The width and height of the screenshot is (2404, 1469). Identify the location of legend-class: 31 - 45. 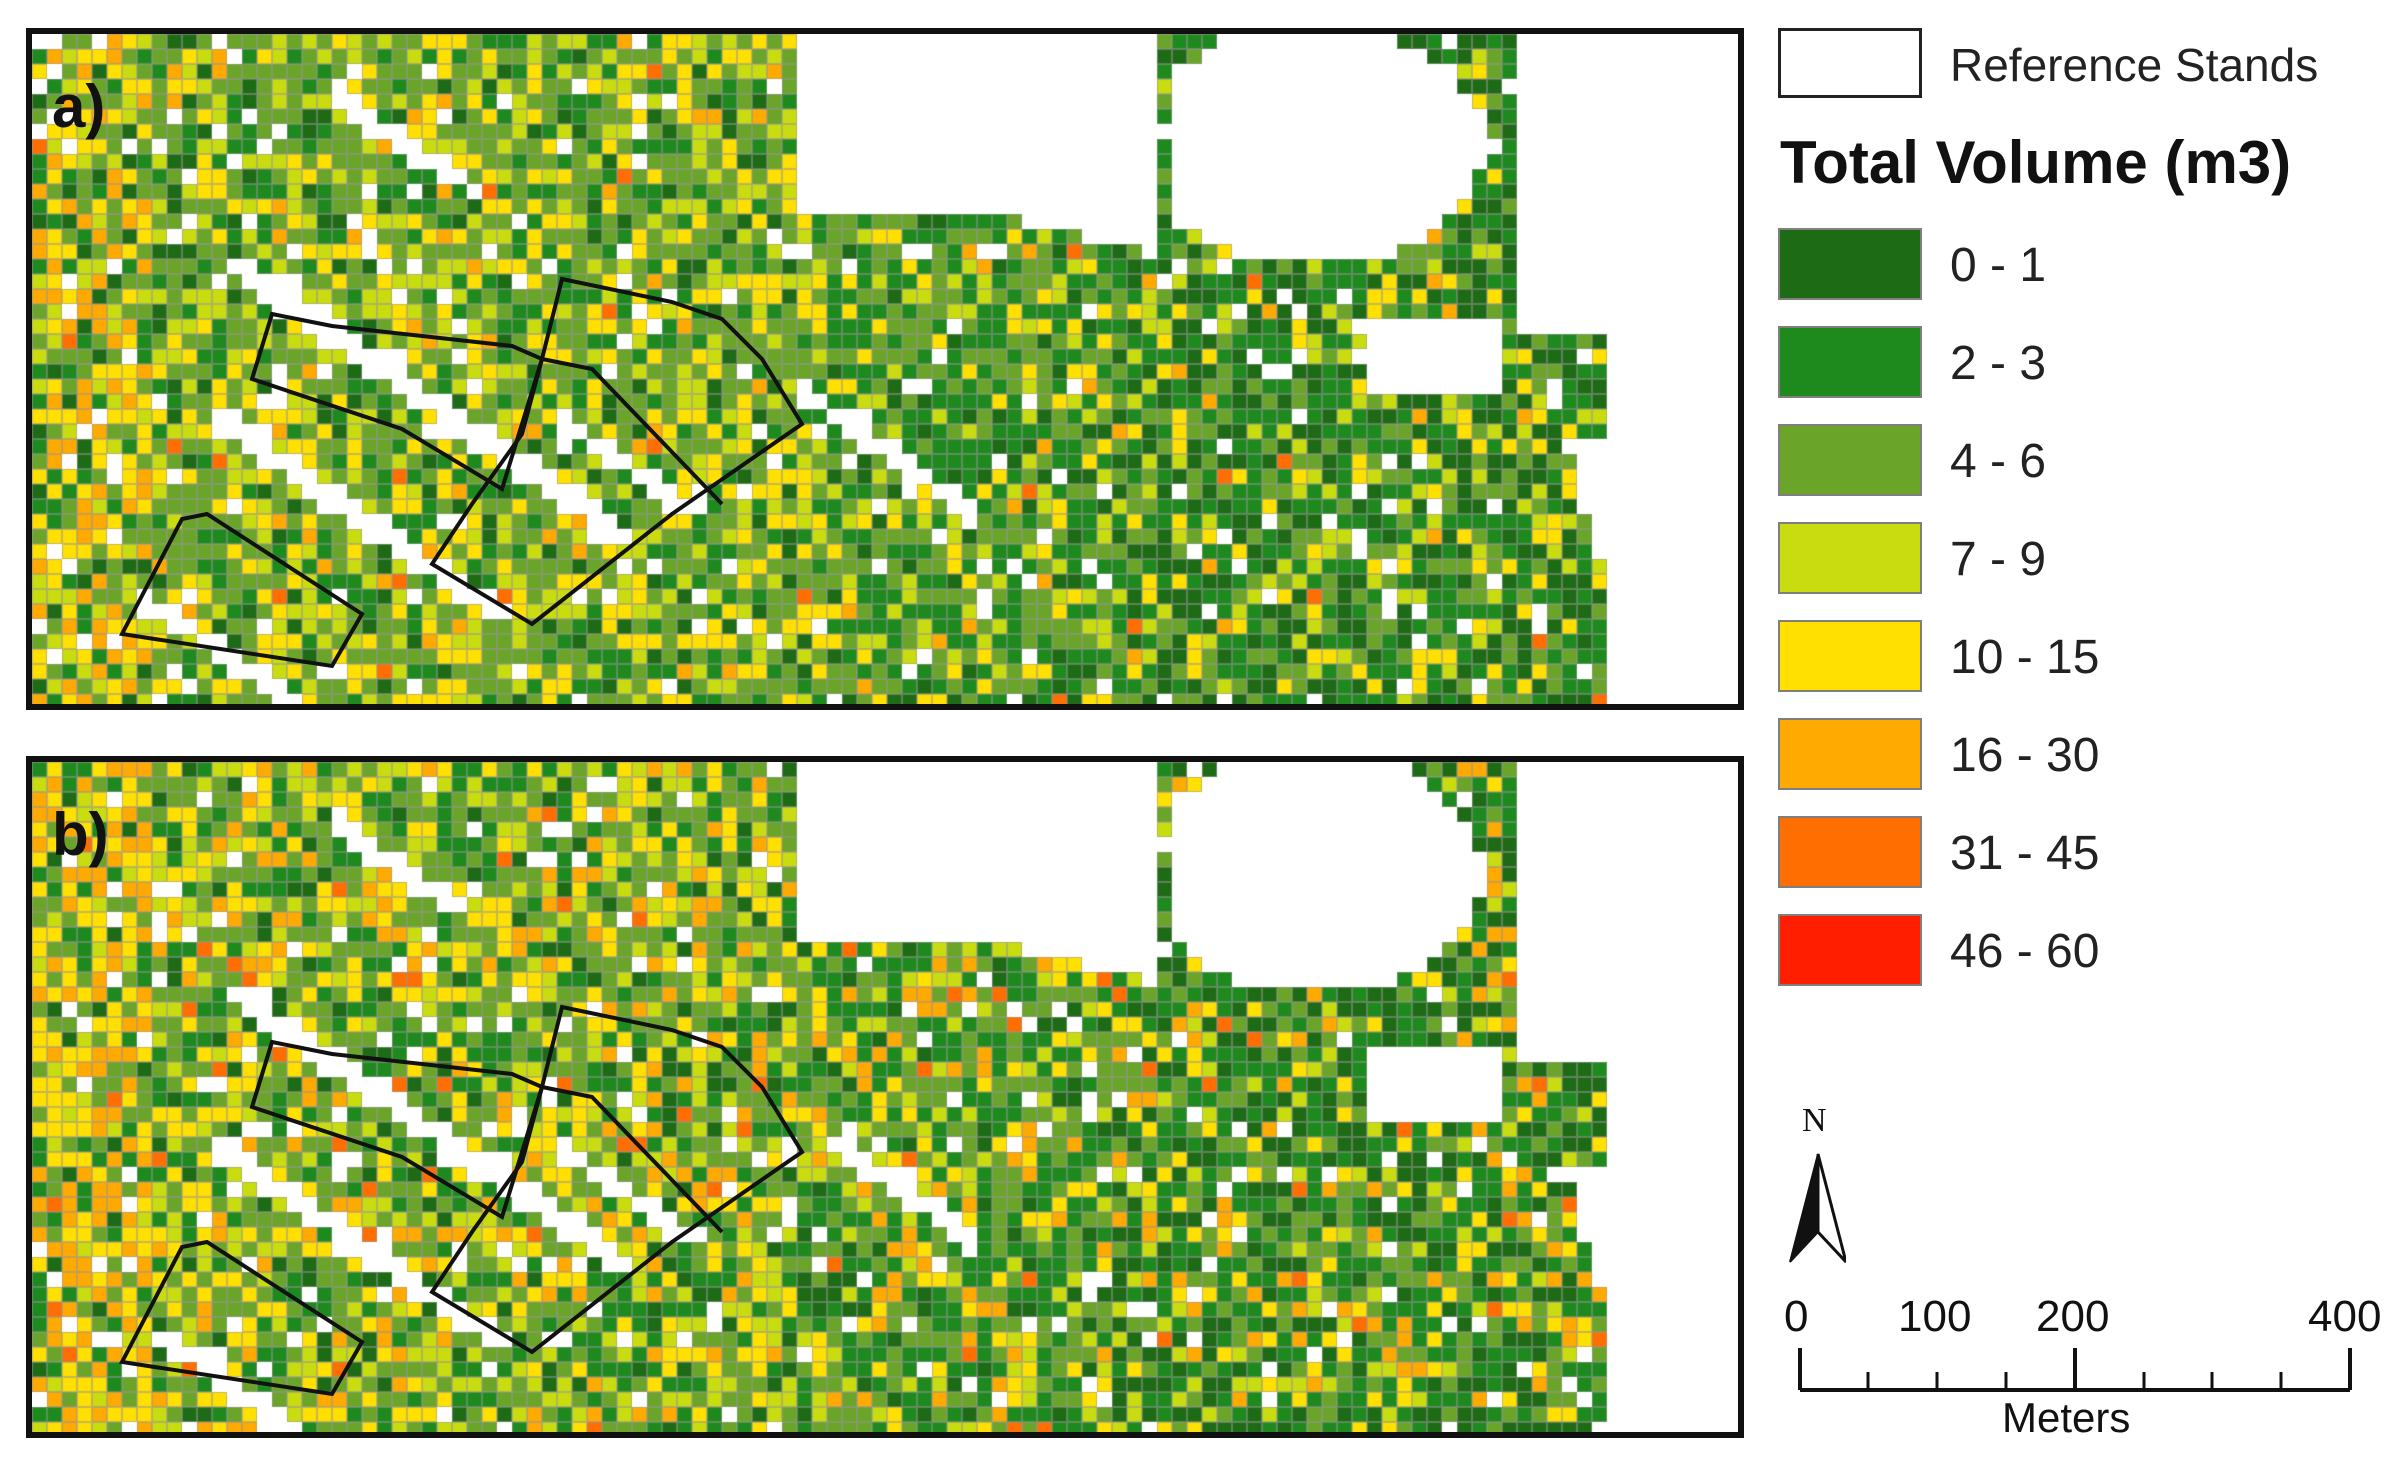
(2078, 853).